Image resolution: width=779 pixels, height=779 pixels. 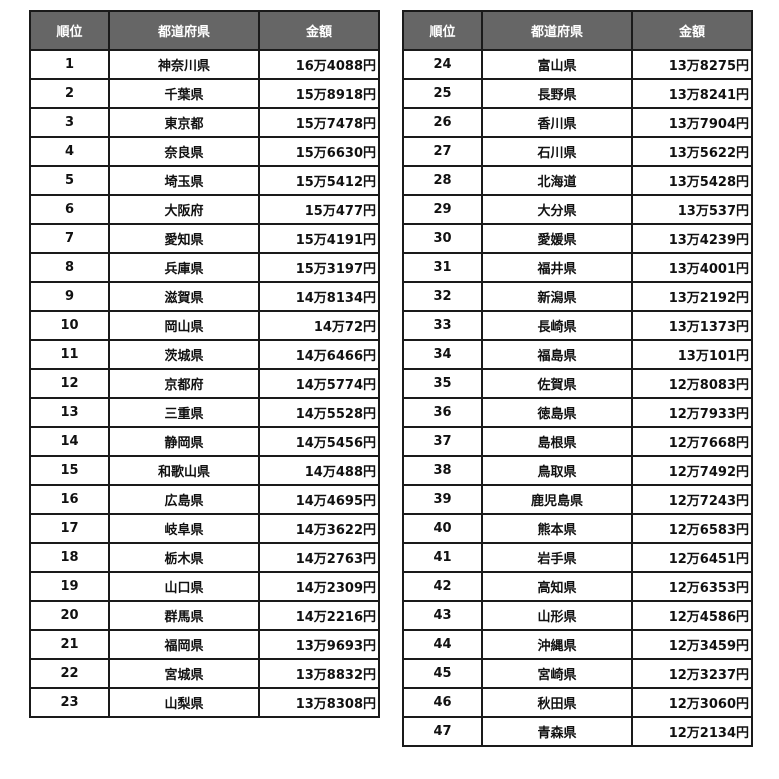 What do you see at coordinates (442, 586) in the screenshot?
I see `rank-cell: 42` at bounding box center [442, 586].